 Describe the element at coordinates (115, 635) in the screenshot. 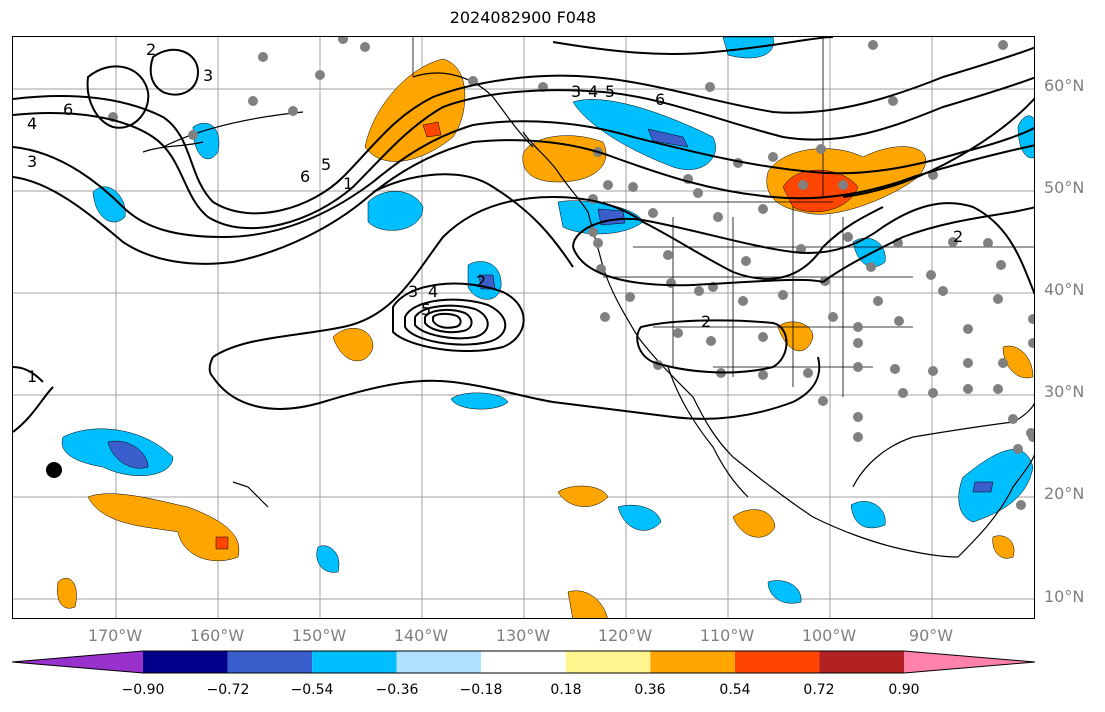

I see `lon-label-170w: 170°W` at that location.